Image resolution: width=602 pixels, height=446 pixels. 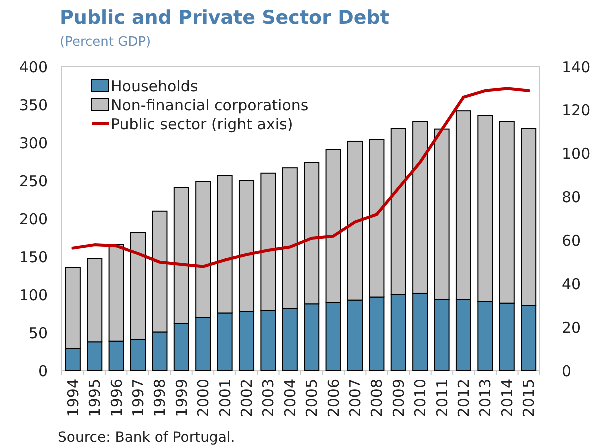 I want to click on y-tick-label: 350, so click(x=33, y=105).